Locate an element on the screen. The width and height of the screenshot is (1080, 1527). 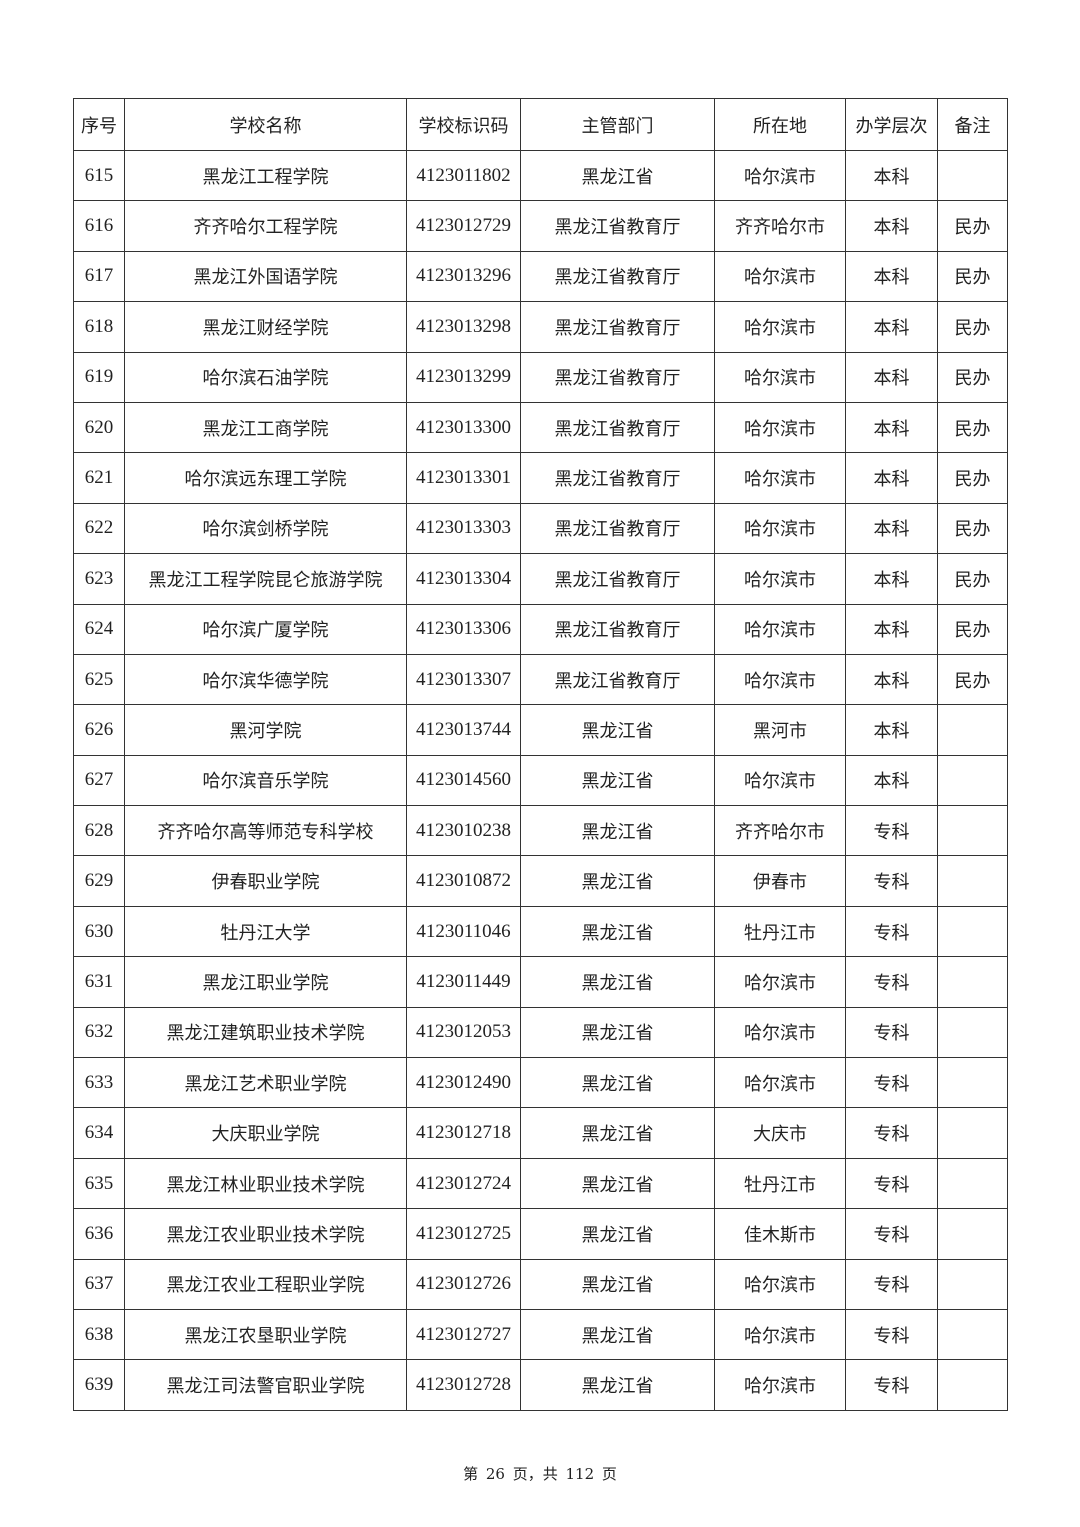
school-name-cell: 黑河学院 is located at coordinates (265, 730).